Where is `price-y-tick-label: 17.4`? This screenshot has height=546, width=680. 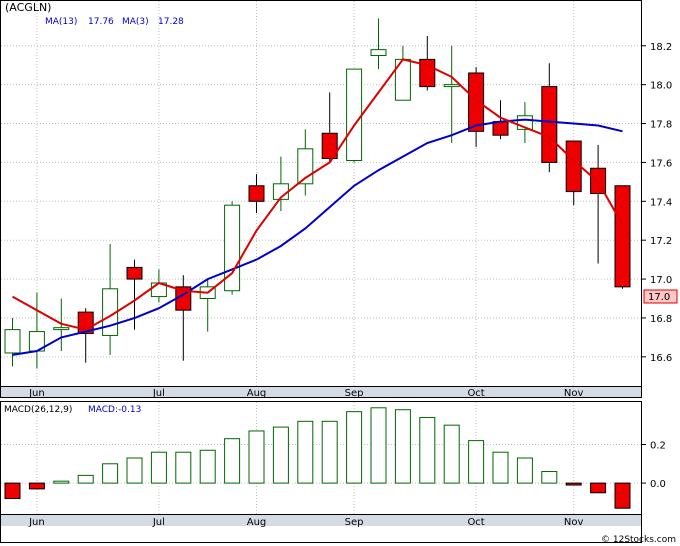 price-y-tick-label: 17.4 is located at coordinates (661, 202).